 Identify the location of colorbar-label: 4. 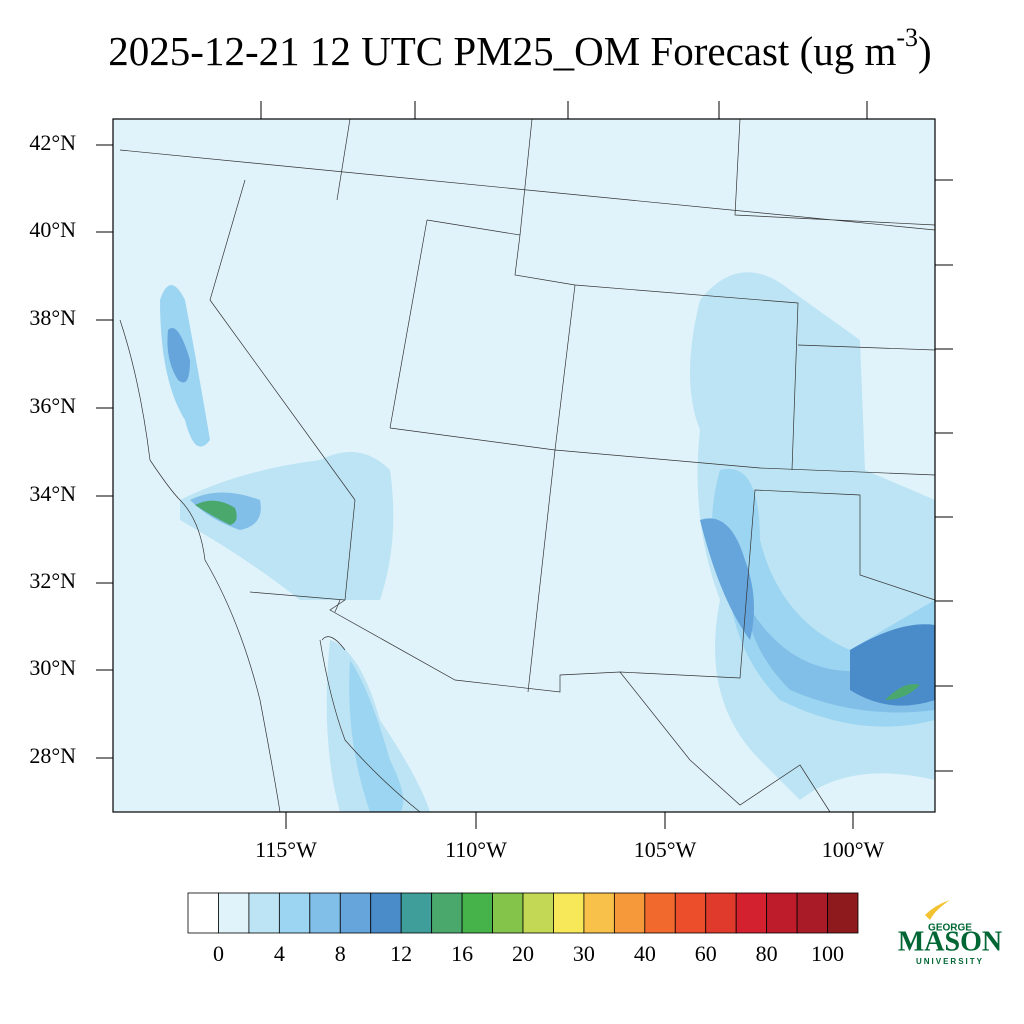
(279, 953).